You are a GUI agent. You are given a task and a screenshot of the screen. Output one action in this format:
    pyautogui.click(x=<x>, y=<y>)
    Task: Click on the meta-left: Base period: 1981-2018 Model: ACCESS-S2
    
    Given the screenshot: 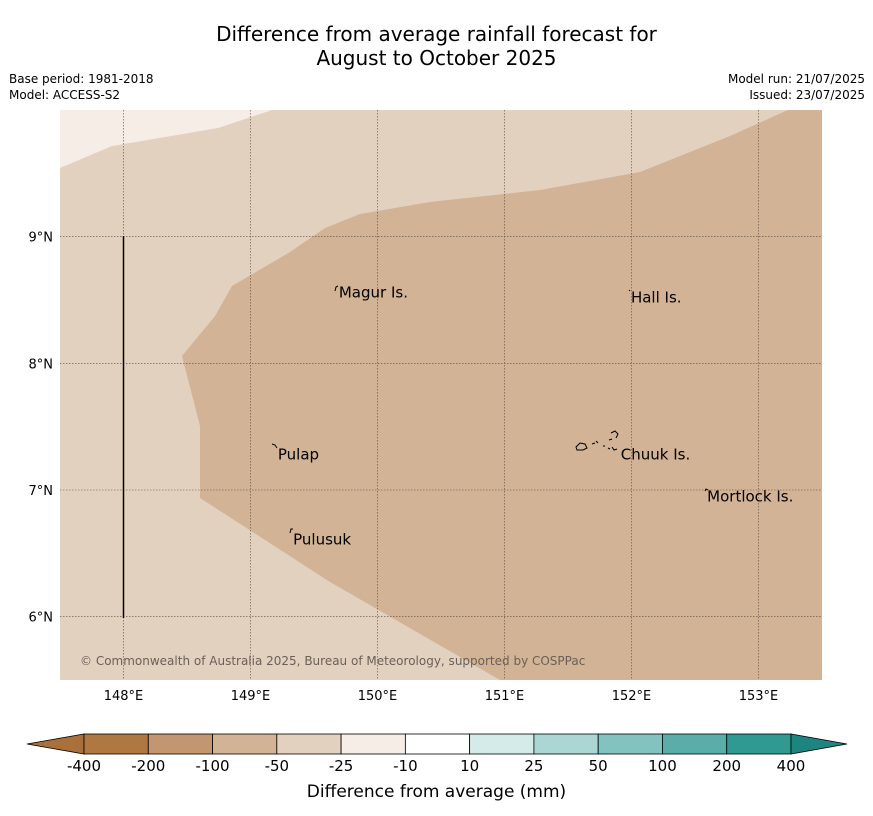 What is the action you would take?
    pyautogui.click(x=81, y=87)
    